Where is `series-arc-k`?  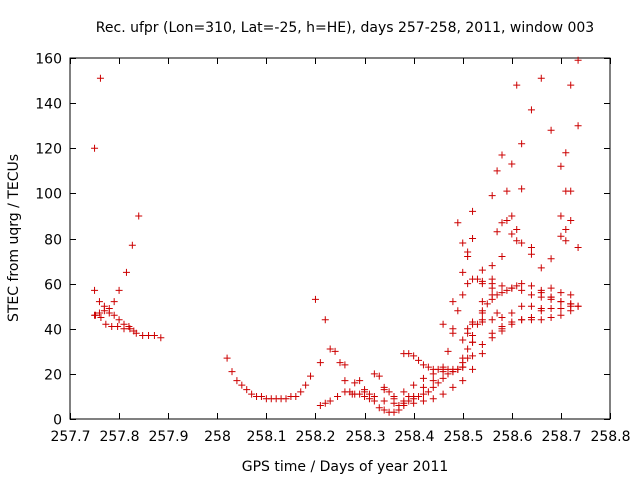 series-arc-k is located at coordinates (520, 273).